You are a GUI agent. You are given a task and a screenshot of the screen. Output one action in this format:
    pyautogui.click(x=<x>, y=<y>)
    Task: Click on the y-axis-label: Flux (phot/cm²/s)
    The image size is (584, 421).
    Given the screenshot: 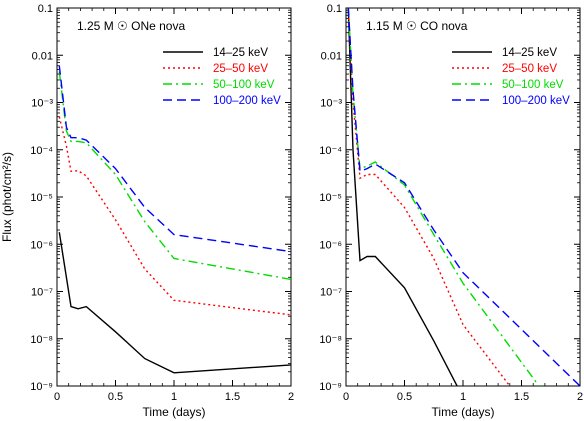 What is the action you would take?
    pyautogui.click(x=7, y=197)
    